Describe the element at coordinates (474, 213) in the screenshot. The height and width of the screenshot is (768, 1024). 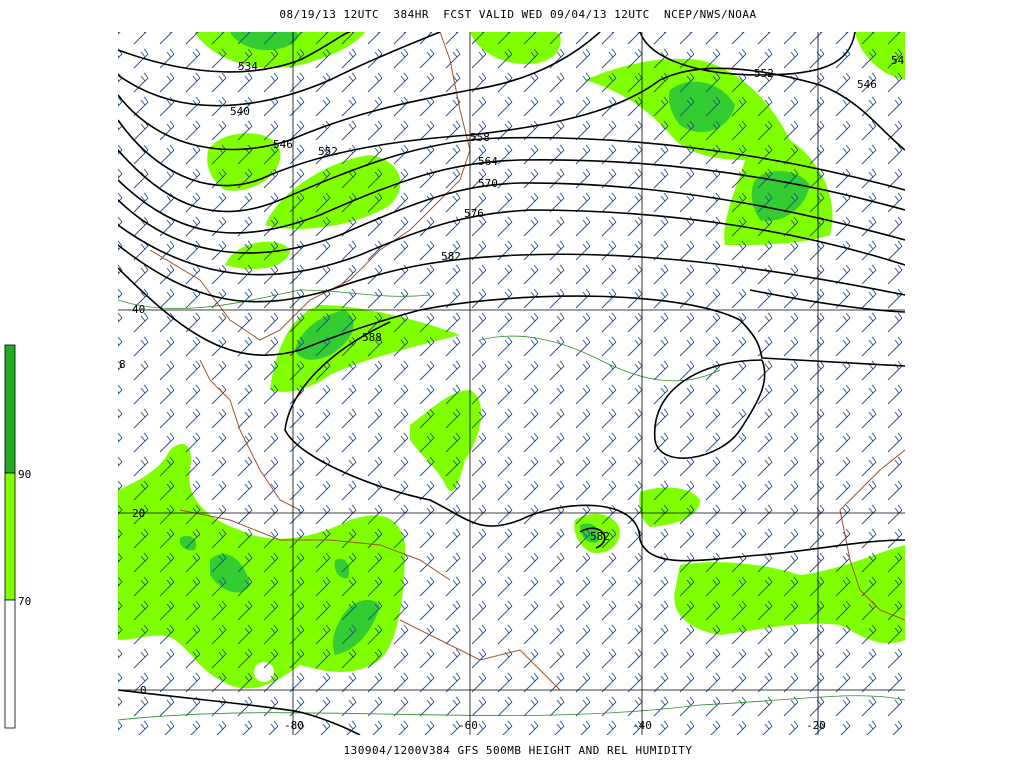
I see `contour-label: 576` at that location.